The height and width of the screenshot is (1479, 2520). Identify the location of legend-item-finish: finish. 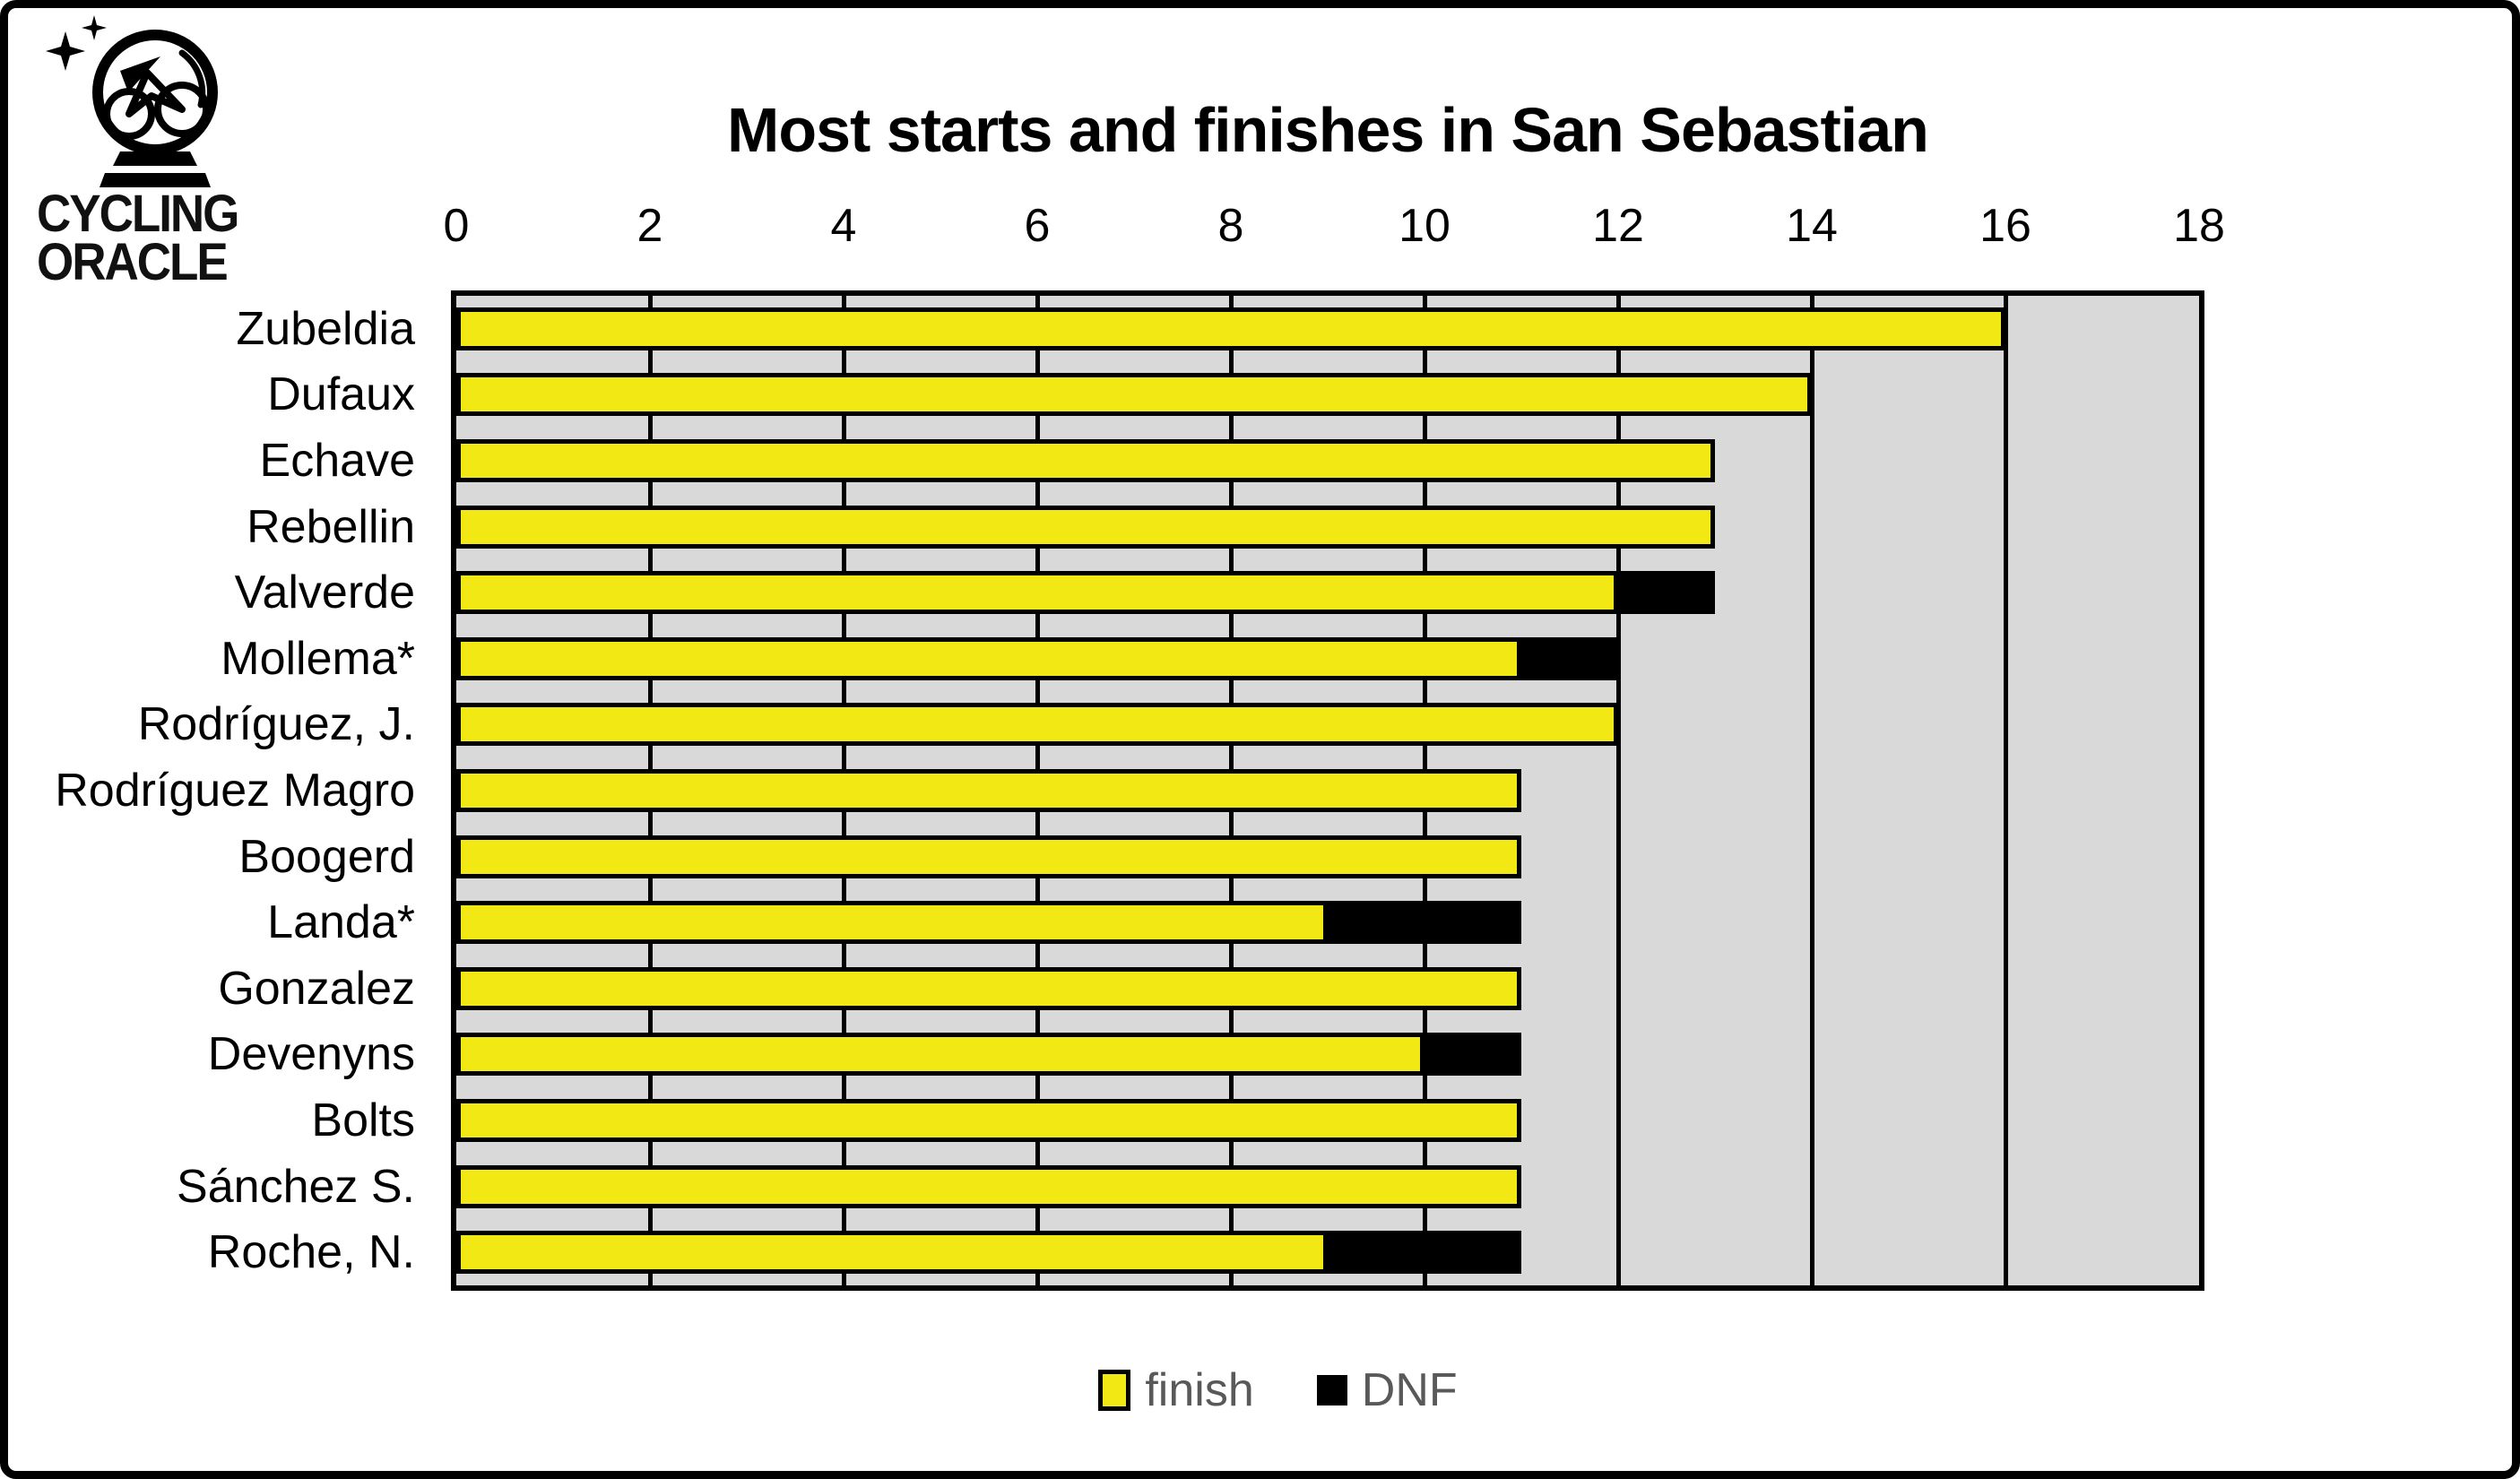
(1176, 1390).